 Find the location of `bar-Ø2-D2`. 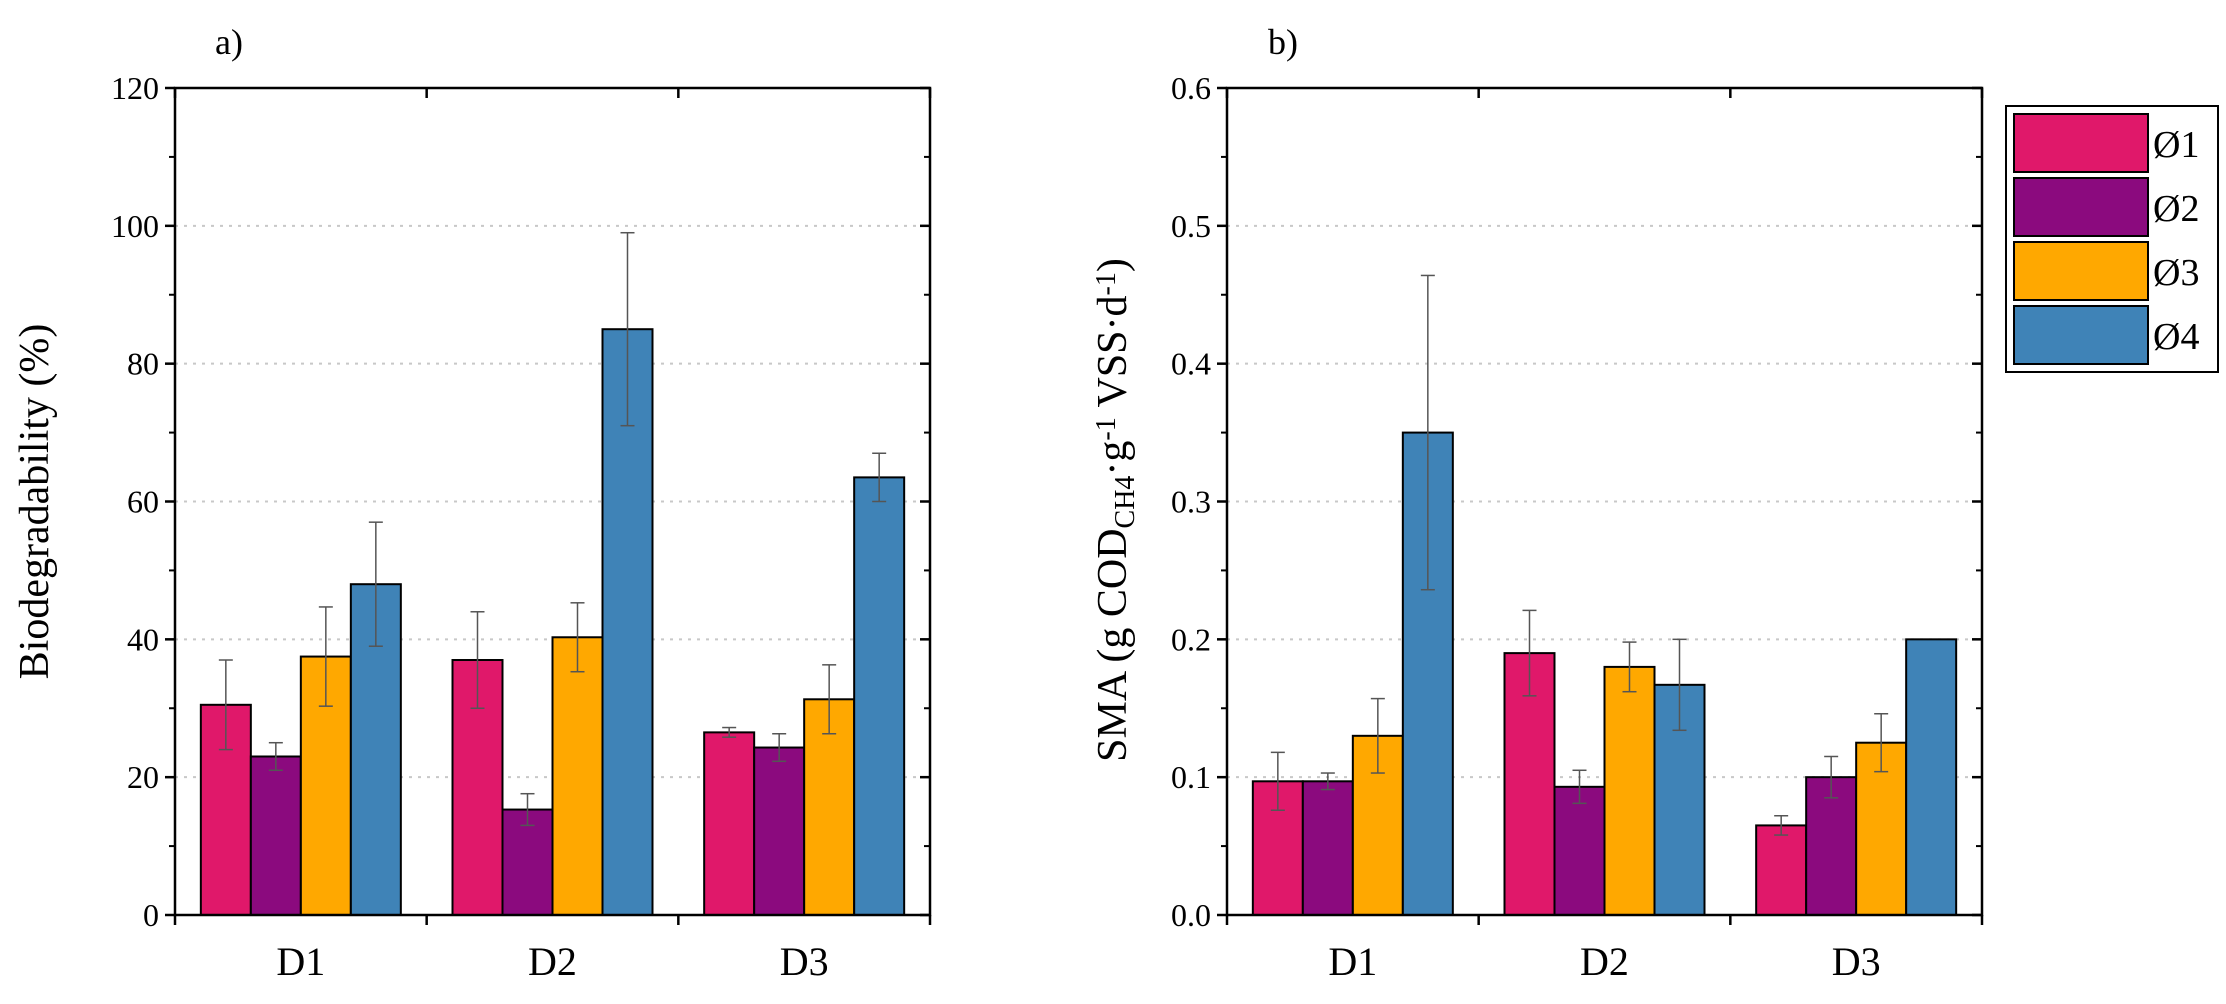

bar-Ø2-D2 is located at coordinates (1579, 850).